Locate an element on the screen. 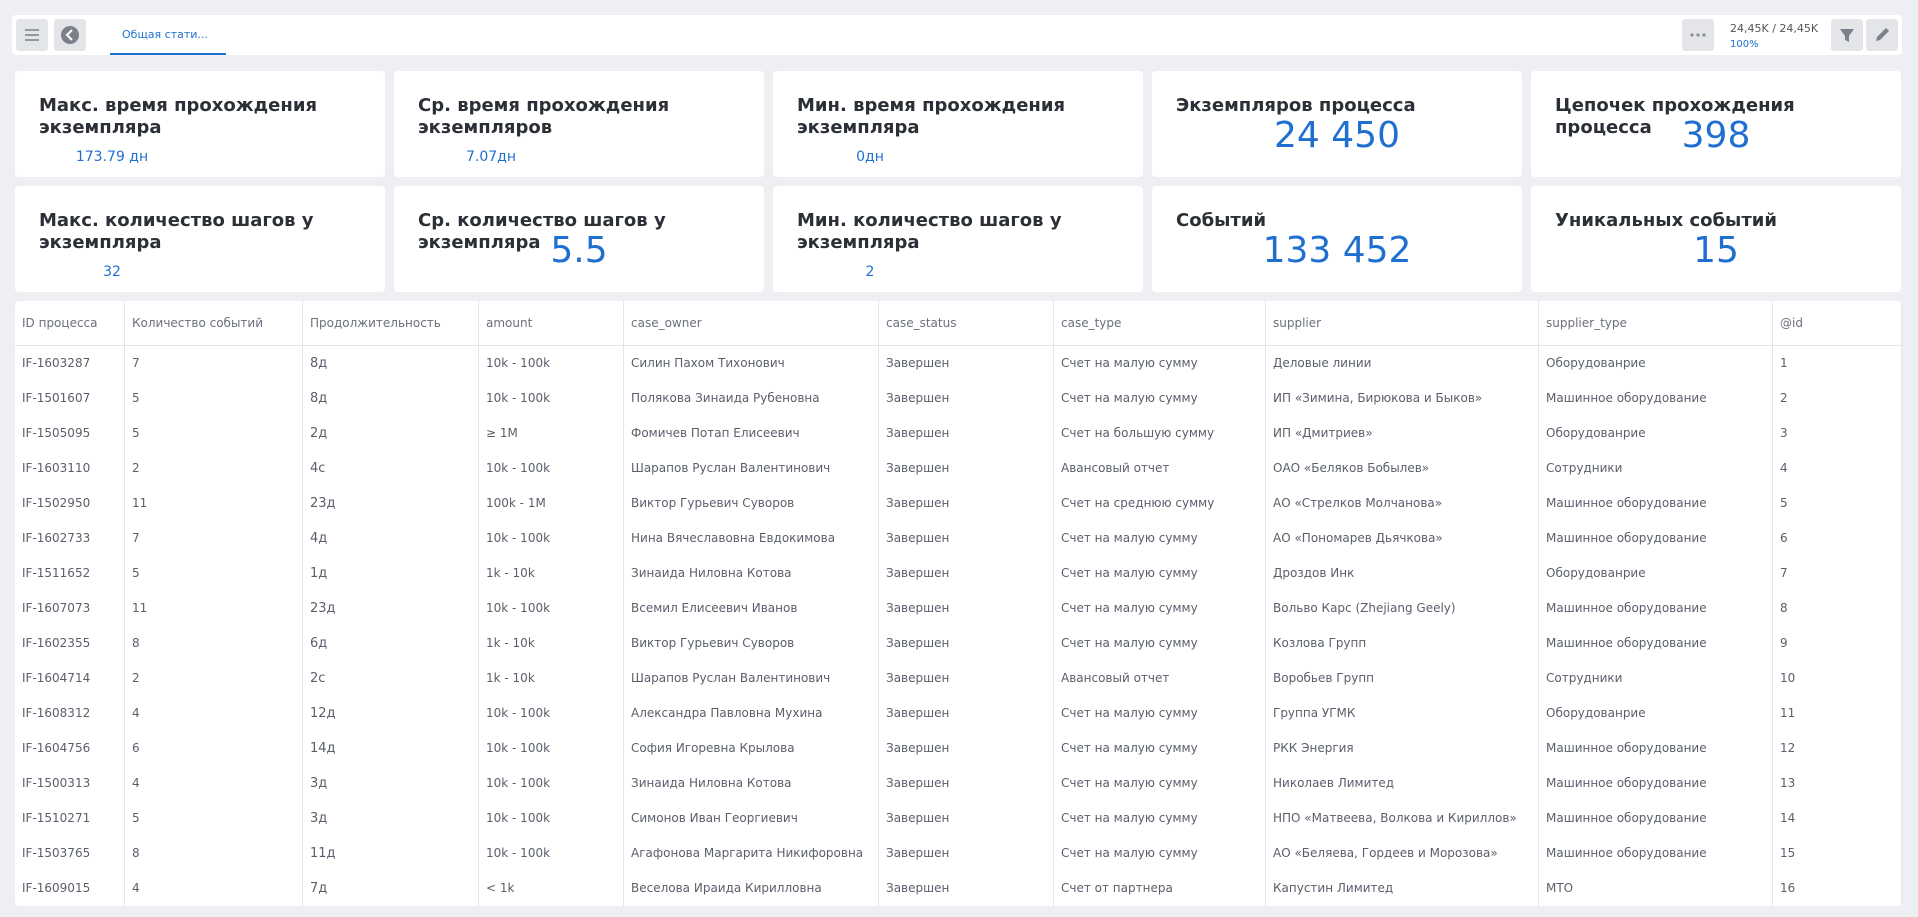 Image resolution: width=1918 pixels, height=917 pixels. table-cell: АО «Беляева, Гордеев и Морозова» is located at coordinates (1402, 853).